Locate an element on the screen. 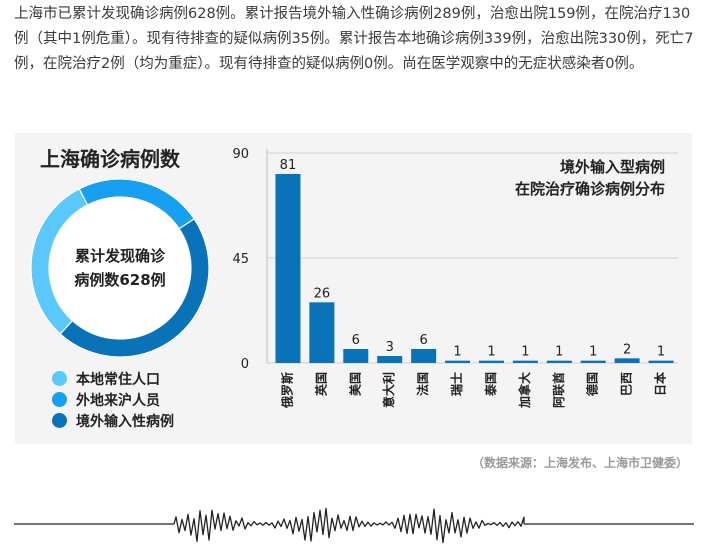 This screenshot has height=556, width=706. bar-泰国 is located at coordinates (491, 361).